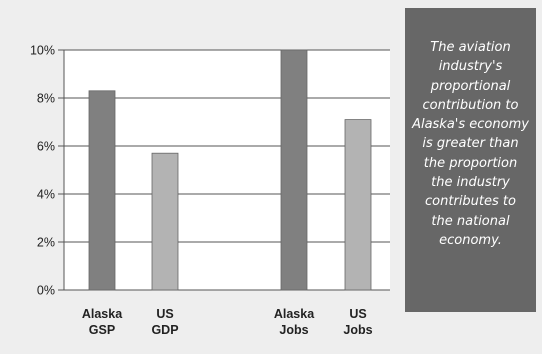 This screenshot has width=542, height=354. What do you see at coordinates (294, 322) in the screenshot?
I see `x-tick-label: Alaska Jobs` at bounding box center [294, 322].